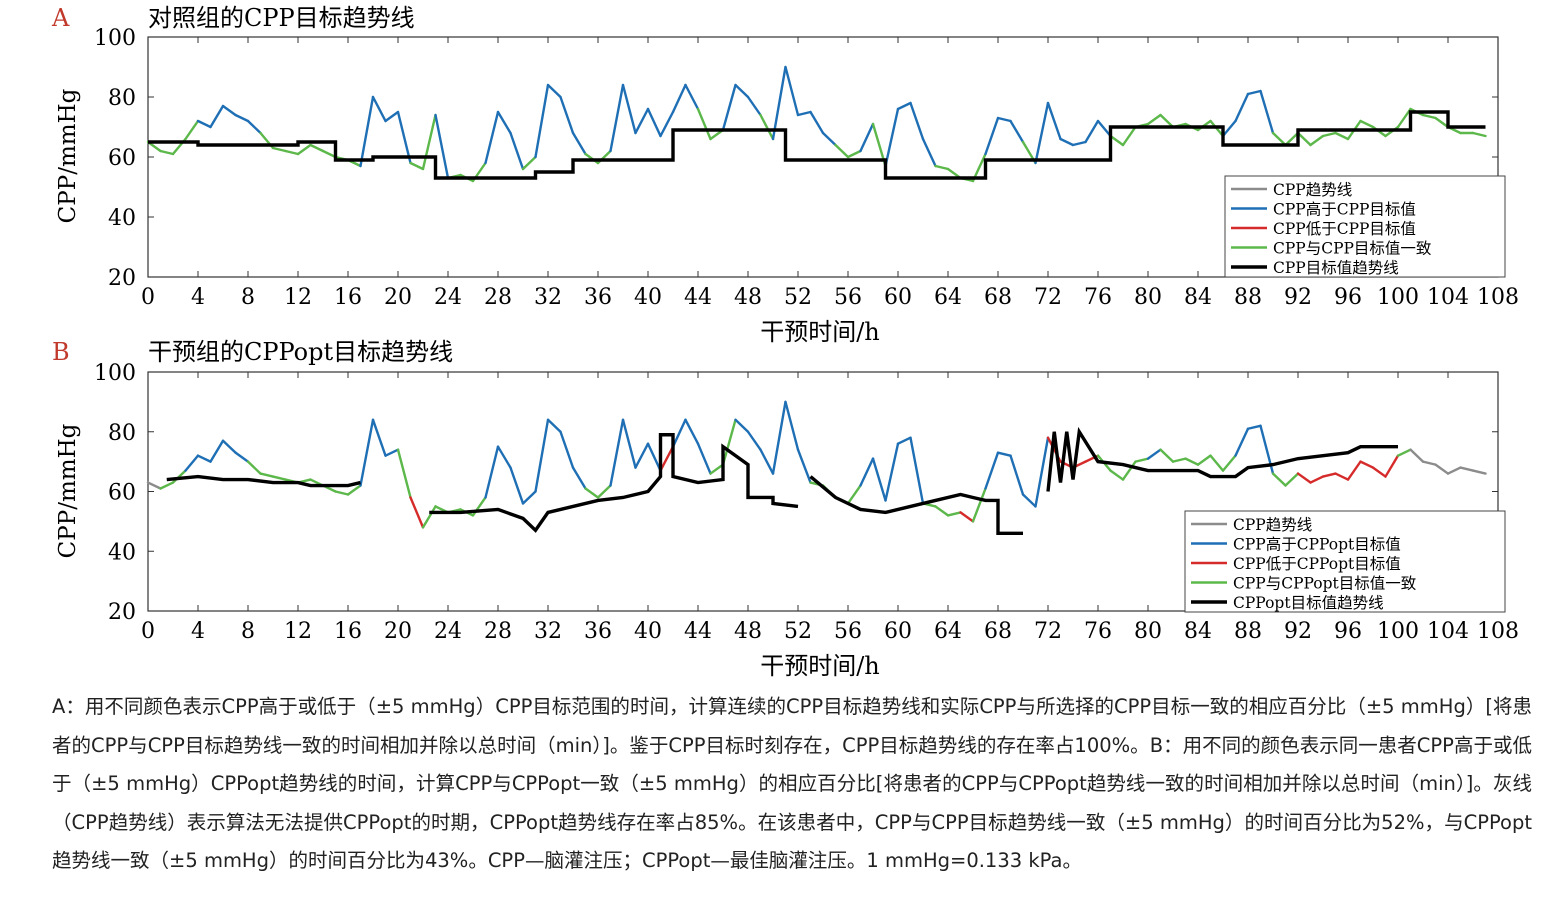 The height and width of the screenshot is (914, 1564). What do you see at coordinates (398, 631) in the screenshot?
I see `panel-b-xtick-label: 20` at bounding box center [398, 631].